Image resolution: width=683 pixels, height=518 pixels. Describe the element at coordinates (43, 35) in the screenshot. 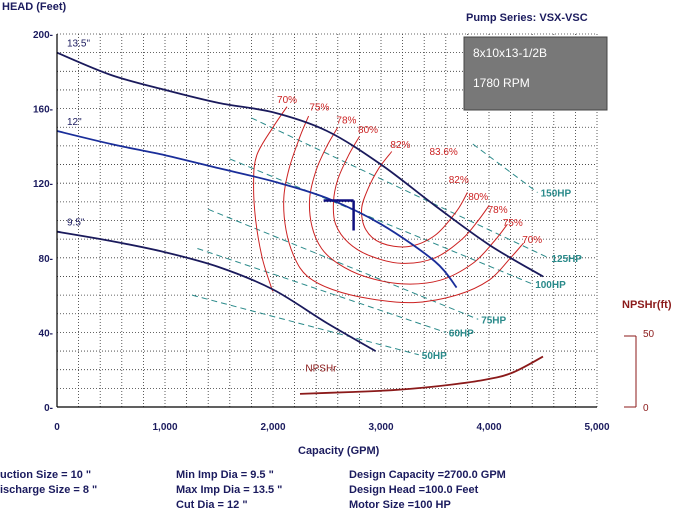

I see `y-tick-label: 200-` at that location.